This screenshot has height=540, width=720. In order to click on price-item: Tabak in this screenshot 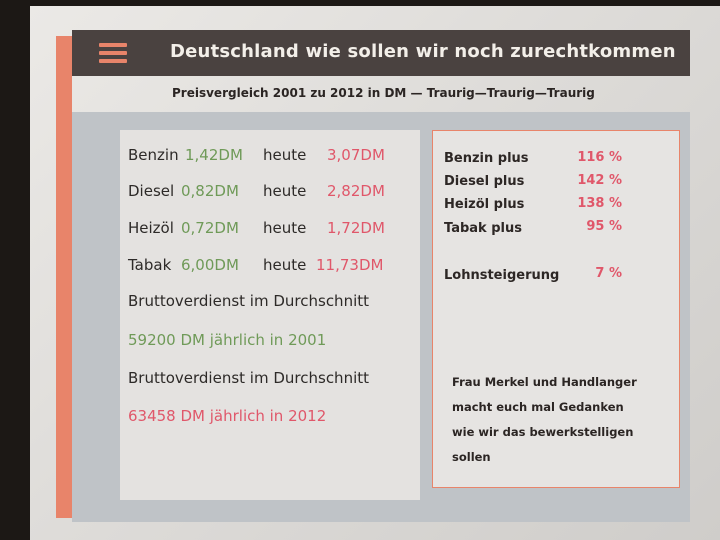, I will do `click(150, 265)`.